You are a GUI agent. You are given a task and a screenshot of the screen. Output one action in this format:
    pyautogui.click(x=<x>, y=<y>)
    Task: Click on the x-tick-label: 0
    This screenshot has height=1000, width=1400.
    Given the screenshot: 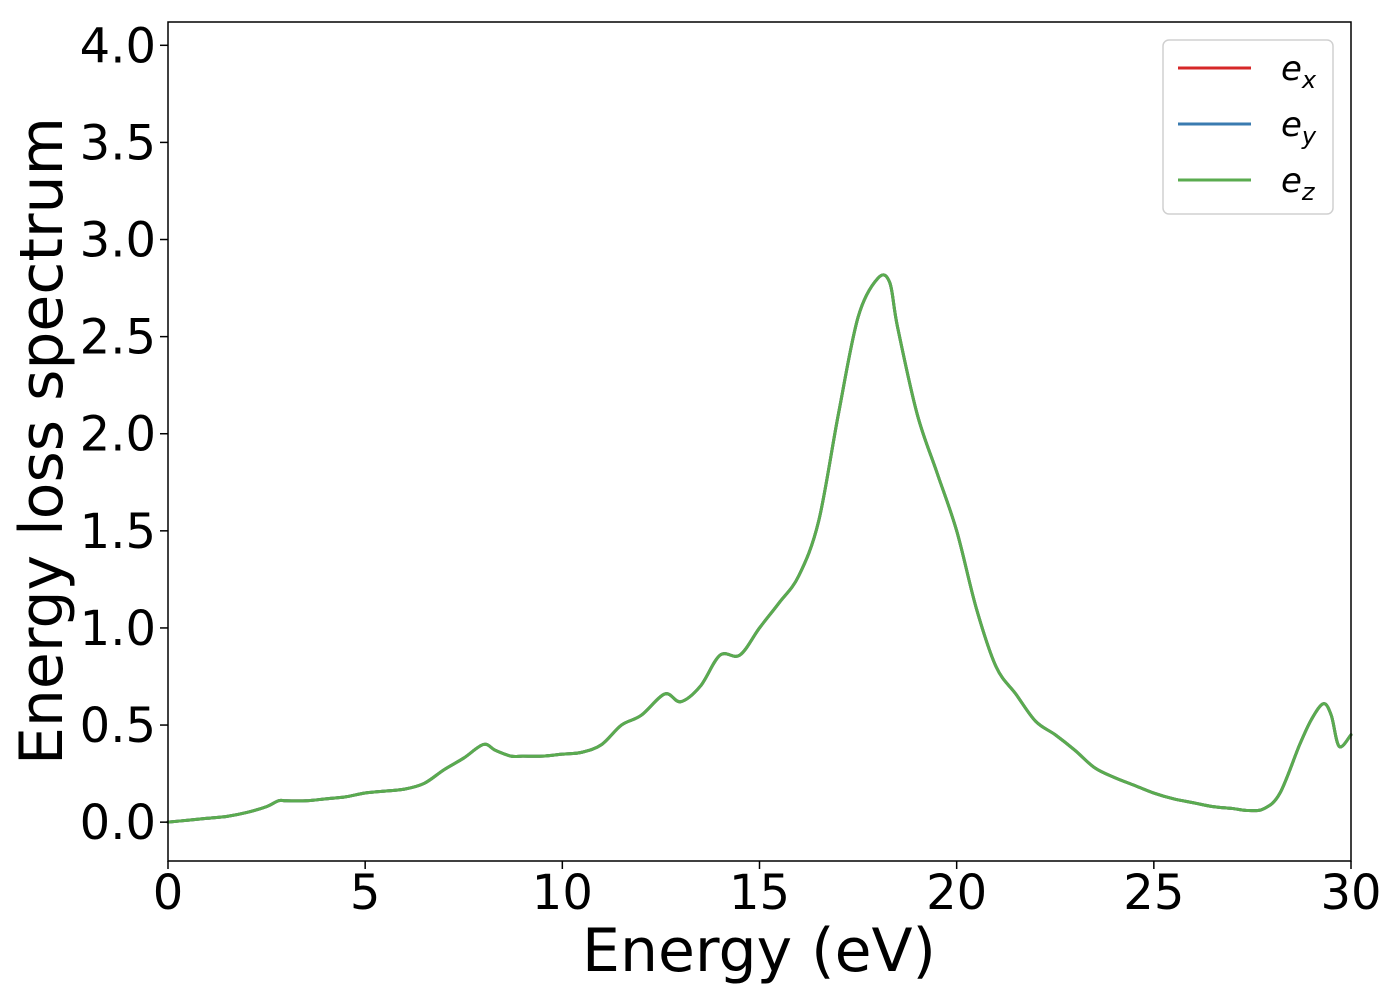 What is the action you would take?
    pyautogui.click(x=168, y=893)
    